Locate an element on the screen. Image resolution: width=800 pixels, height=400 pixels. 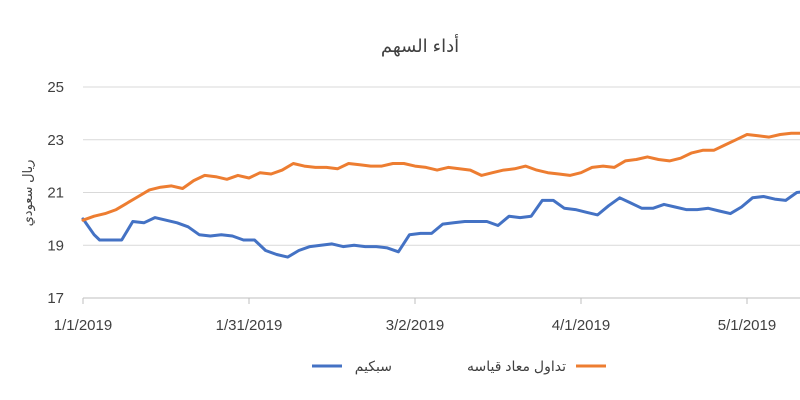
legend-label-2: تداول معاد قياسه is located at coordinates (516, 366).